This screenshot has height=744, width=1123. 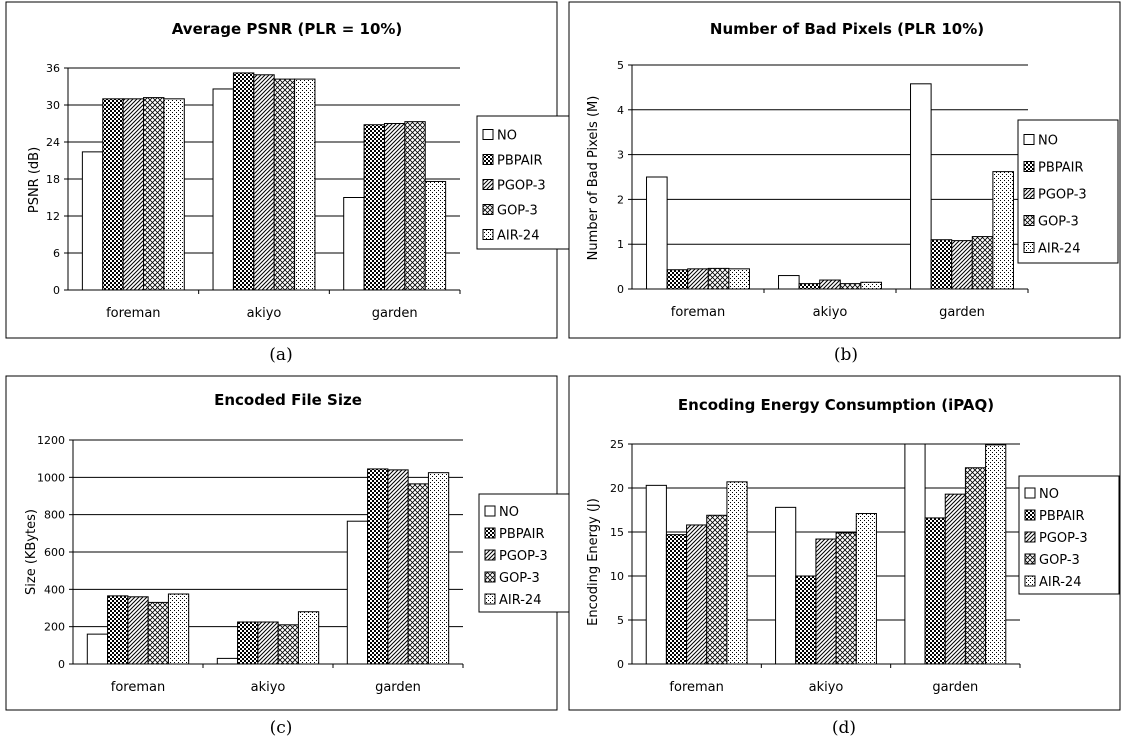 What do you see at coordinates (836, 405) in the screenshot?
I see `chart-title: Encoding Energy Consumption (iPAQ)` at bounding box center [836, 405].